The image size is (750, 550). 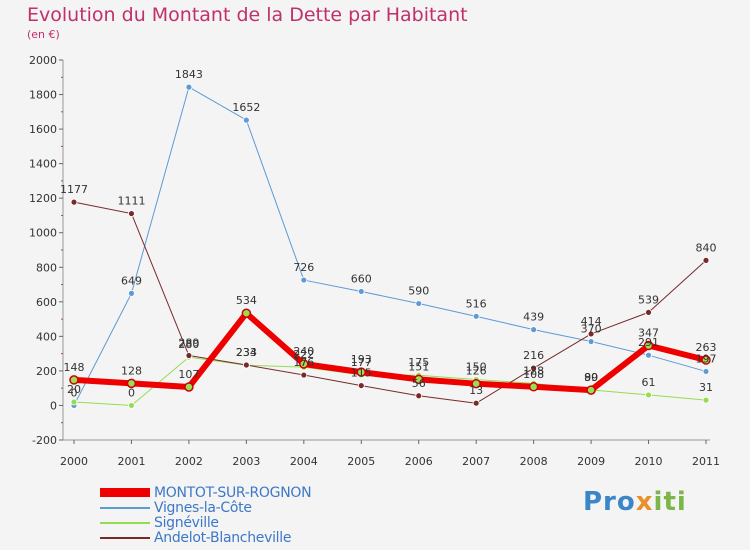 I want to click on data-label: 539, so click(x=648, y=299).